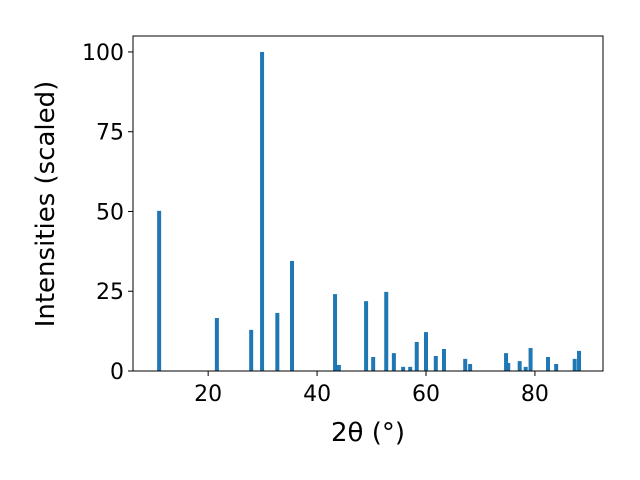  What do you see at coordinates (103, 53) in the screenshot?
I see `y-tick-label: 100` at bounding box center [103, 53].